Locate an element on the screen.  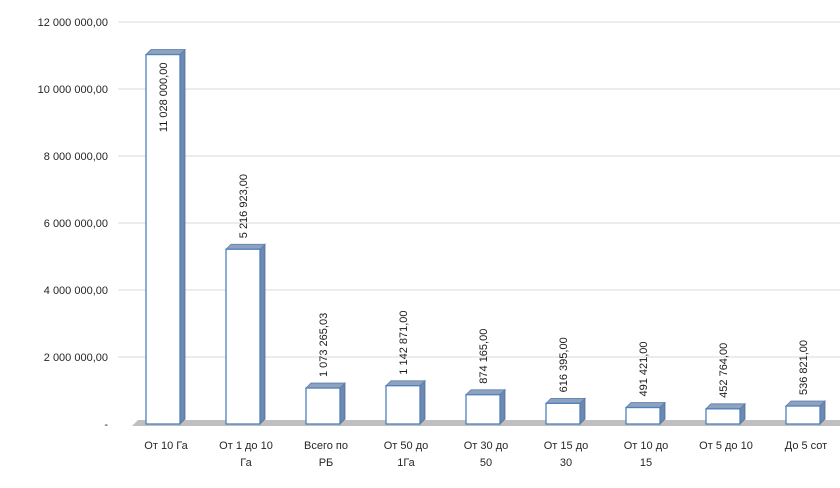
data-label: 5 216 923,00 is located at coordinates (244, 206).